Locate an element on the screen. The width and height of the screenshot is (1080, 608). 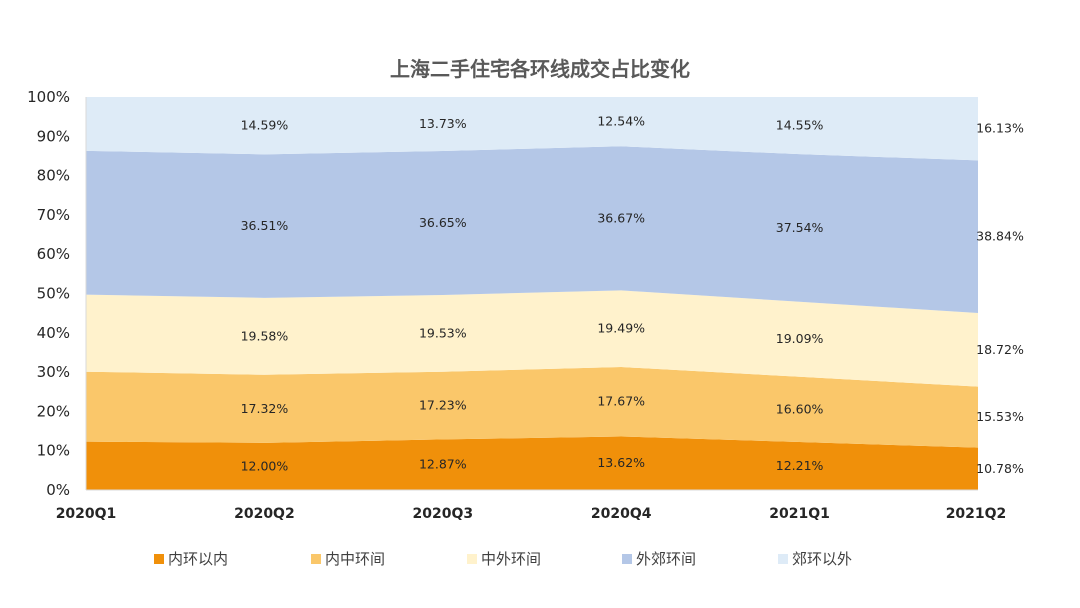
y-tick-label: 60% is located at coordinates (53, 254).